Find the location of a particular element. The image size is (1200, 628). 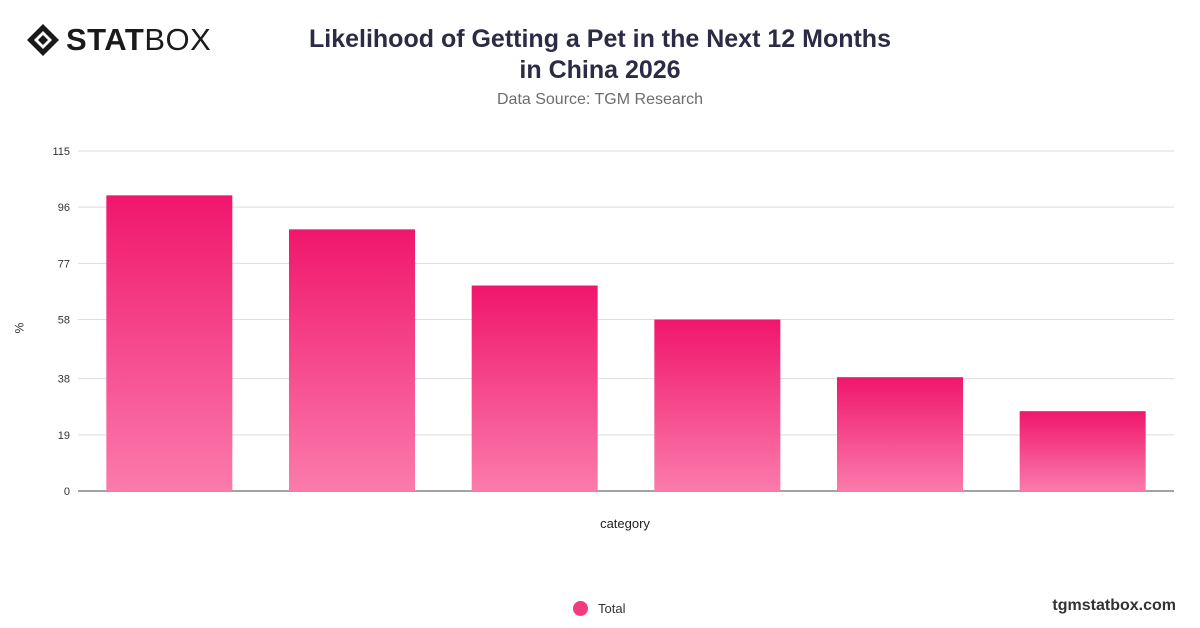

legend: Total is located at coordinates (599, 608).